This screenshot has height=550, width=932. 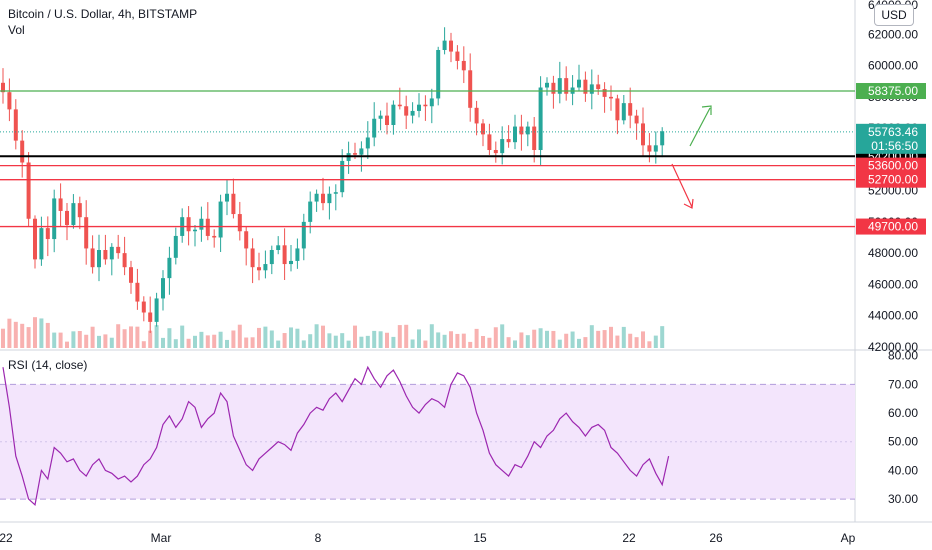 I want to click on price-tick-label: 46000.00, so click(x=893, y=284).